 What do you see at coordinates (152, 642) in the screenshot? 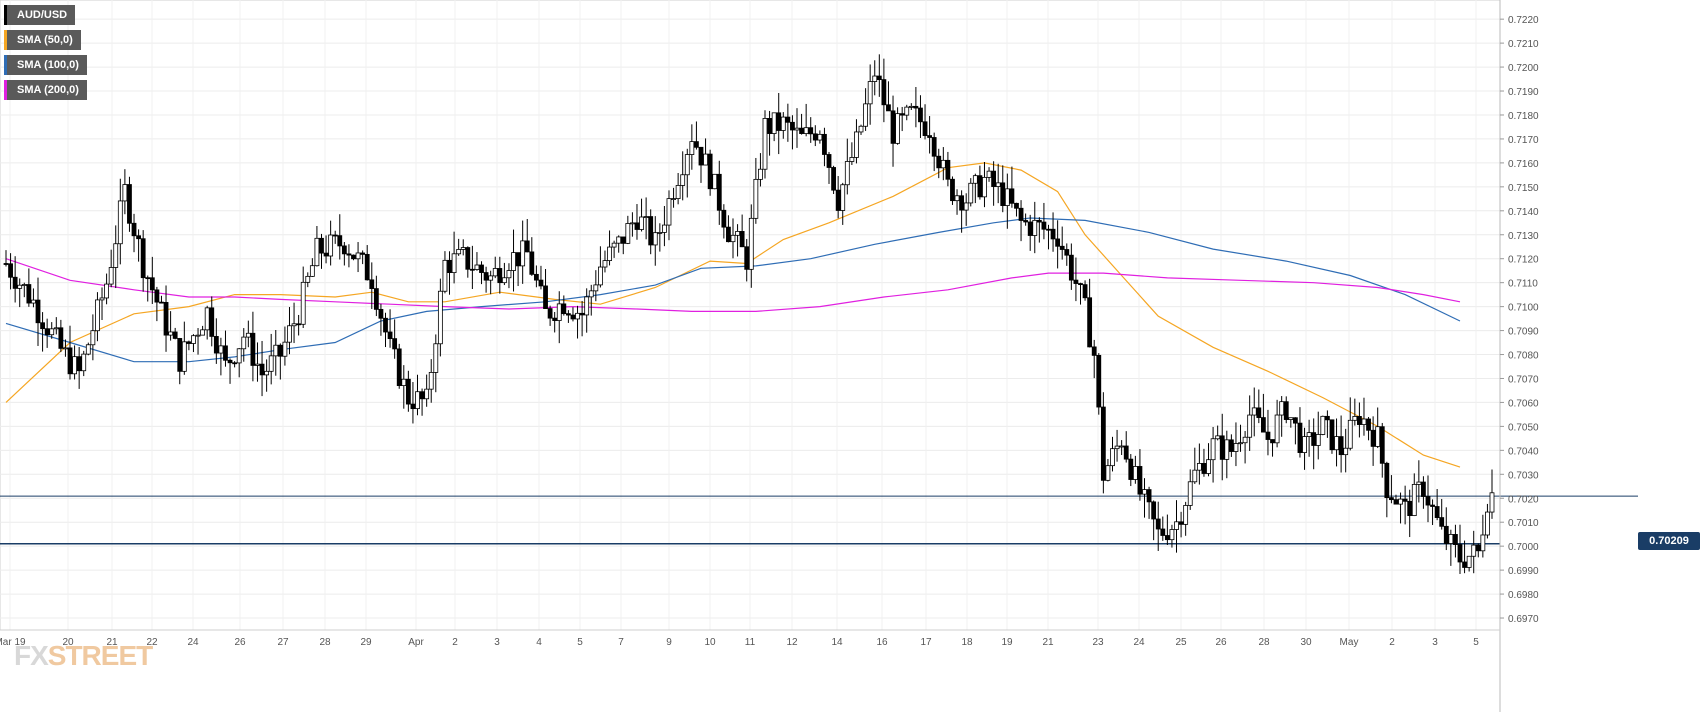
I see `x-tick-label: 22` at bounding box center [152, 642].